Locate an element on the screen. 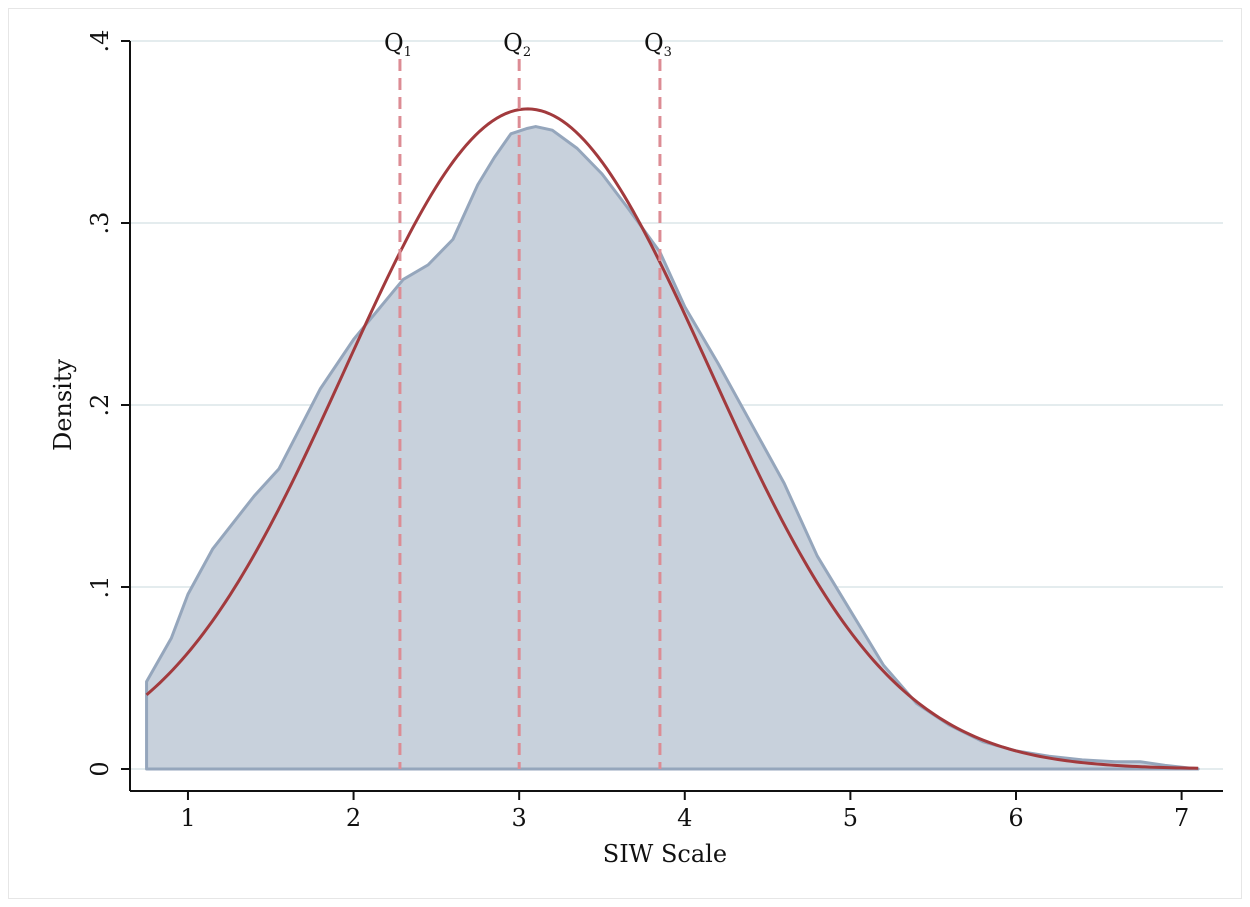 Image resolution: width=1250 pixels, height=907 pixels. x-tick-label-7: 7 is located at coordinates (1181, 818).